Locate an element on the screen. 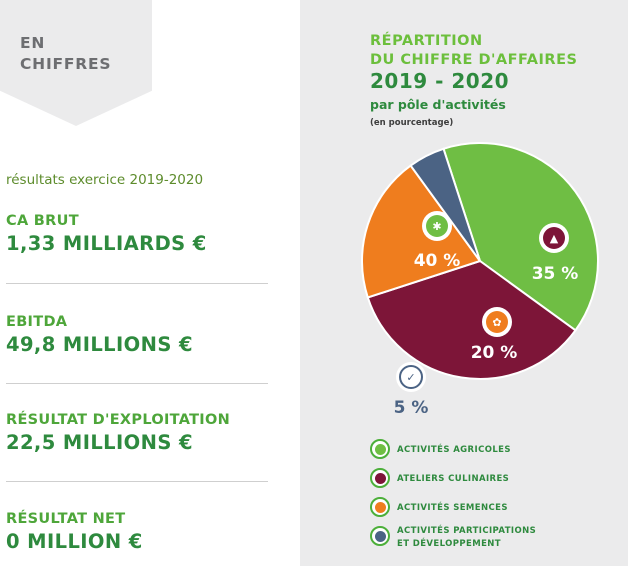 Image resolution: width=628 pixels, height=566 pixels. seeds-icon is located at coordinates (380, 507).